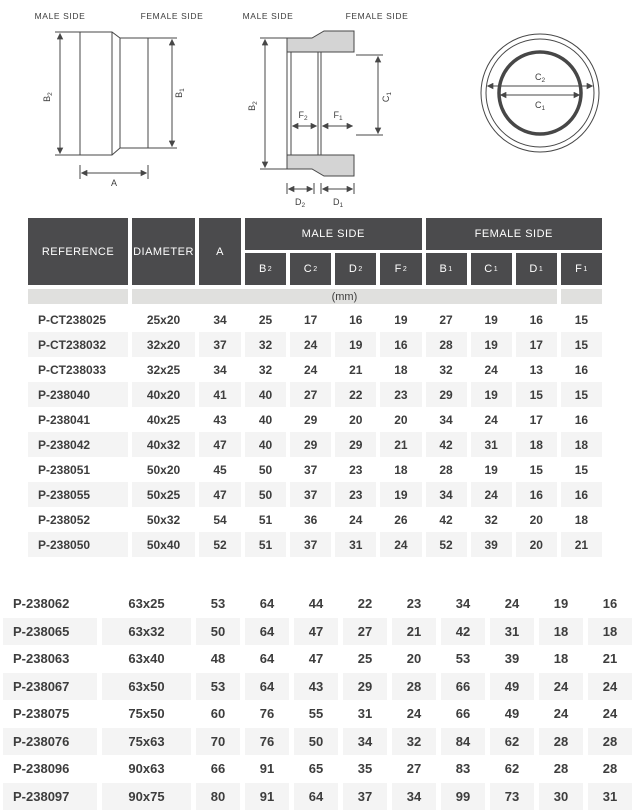 The height and width of the screenshot is (812, 635). Describe the element at coordinates (78, 344) in the screenshot. I see `cell-reference: P-CT238032` at that location.